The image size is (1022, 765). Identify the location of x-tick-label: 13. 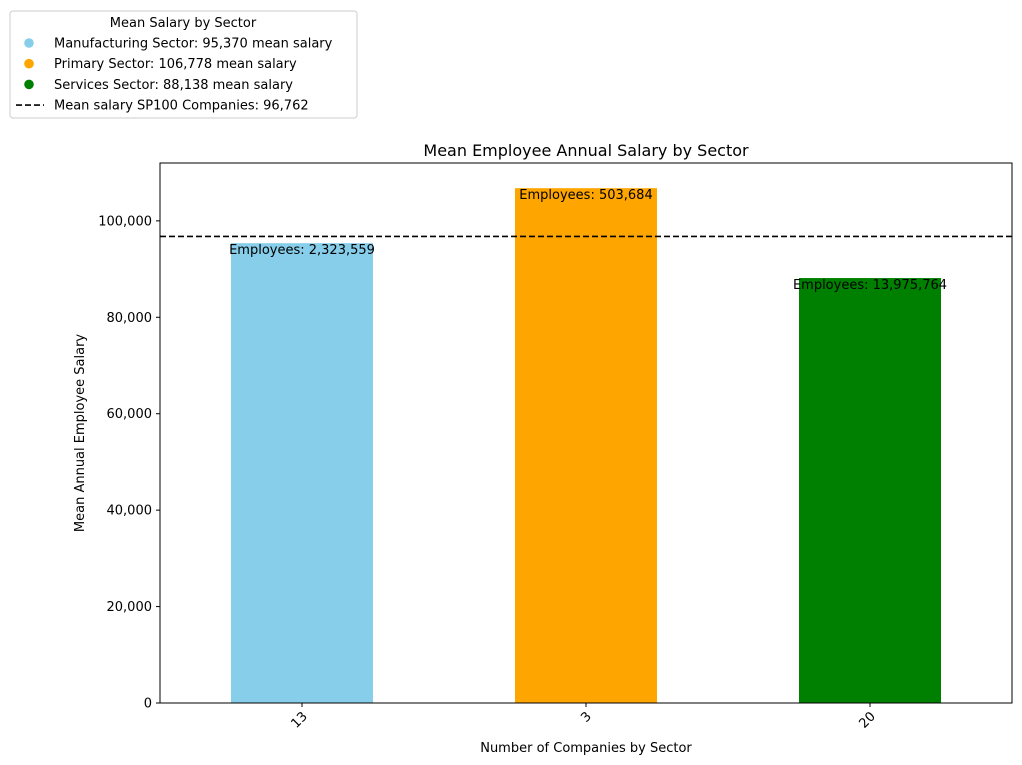
(300, 720).